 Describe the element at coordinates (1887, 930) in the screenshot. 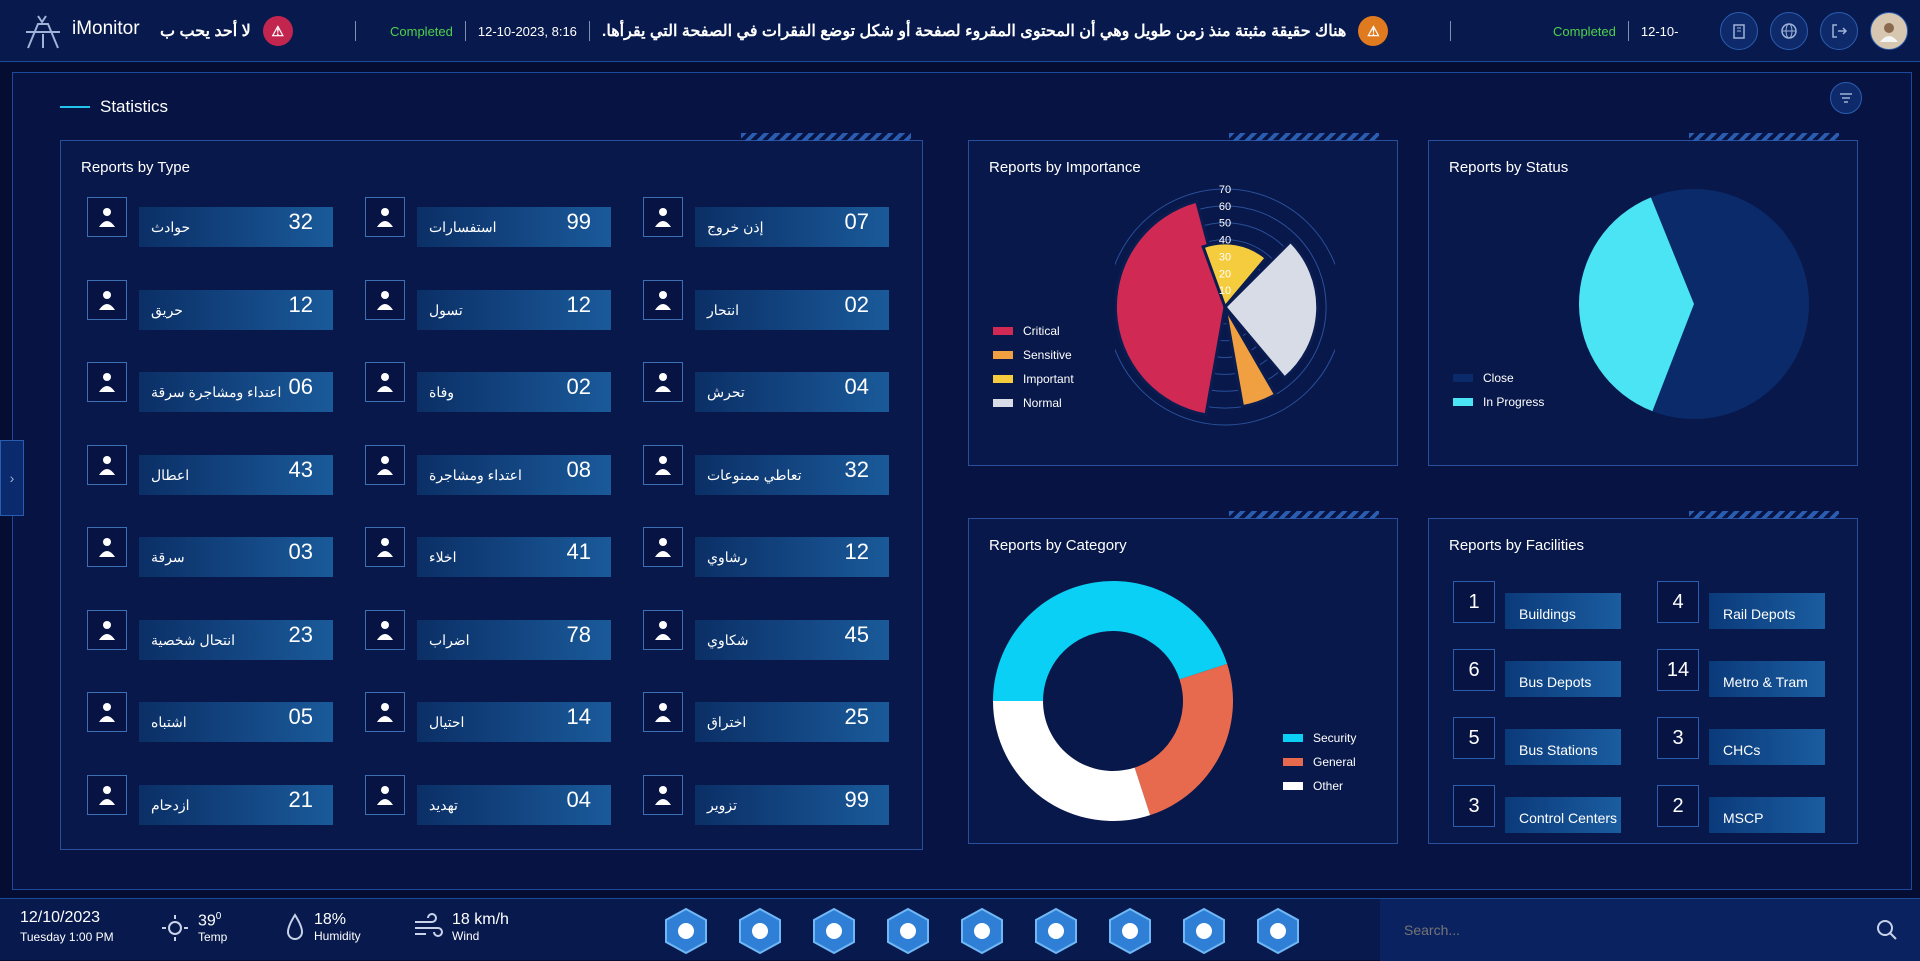

I see `search-icon` at that location.